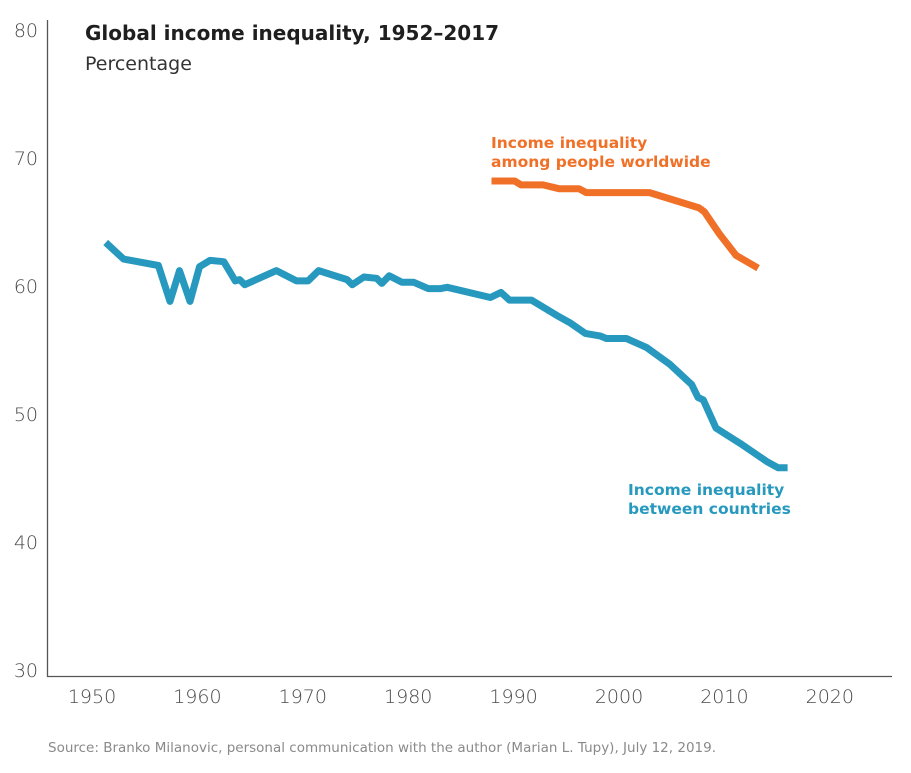 The height and width of the screenshot is (773, 911). Describe the element at coordinates (26, 159) in the screenshot. I see `y-tick-label: 70` at that location.